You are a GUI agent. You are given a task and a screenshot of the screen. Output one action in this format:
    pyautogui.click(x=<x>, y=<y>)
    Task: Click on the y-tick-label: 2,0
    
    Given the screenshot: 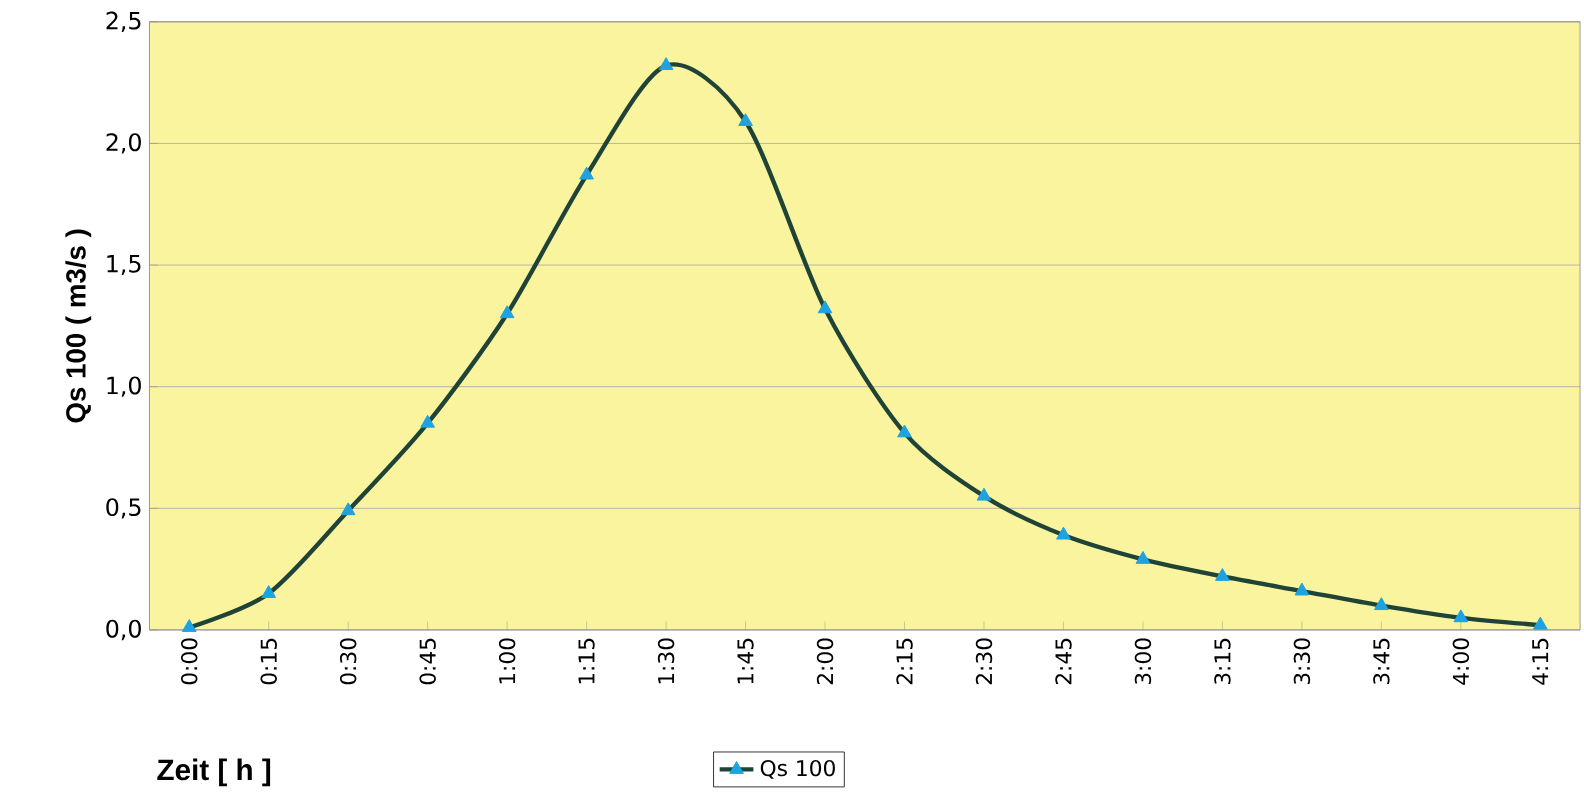 What is the action you would take?
    pyautogui.click(x=123, y=143)
    